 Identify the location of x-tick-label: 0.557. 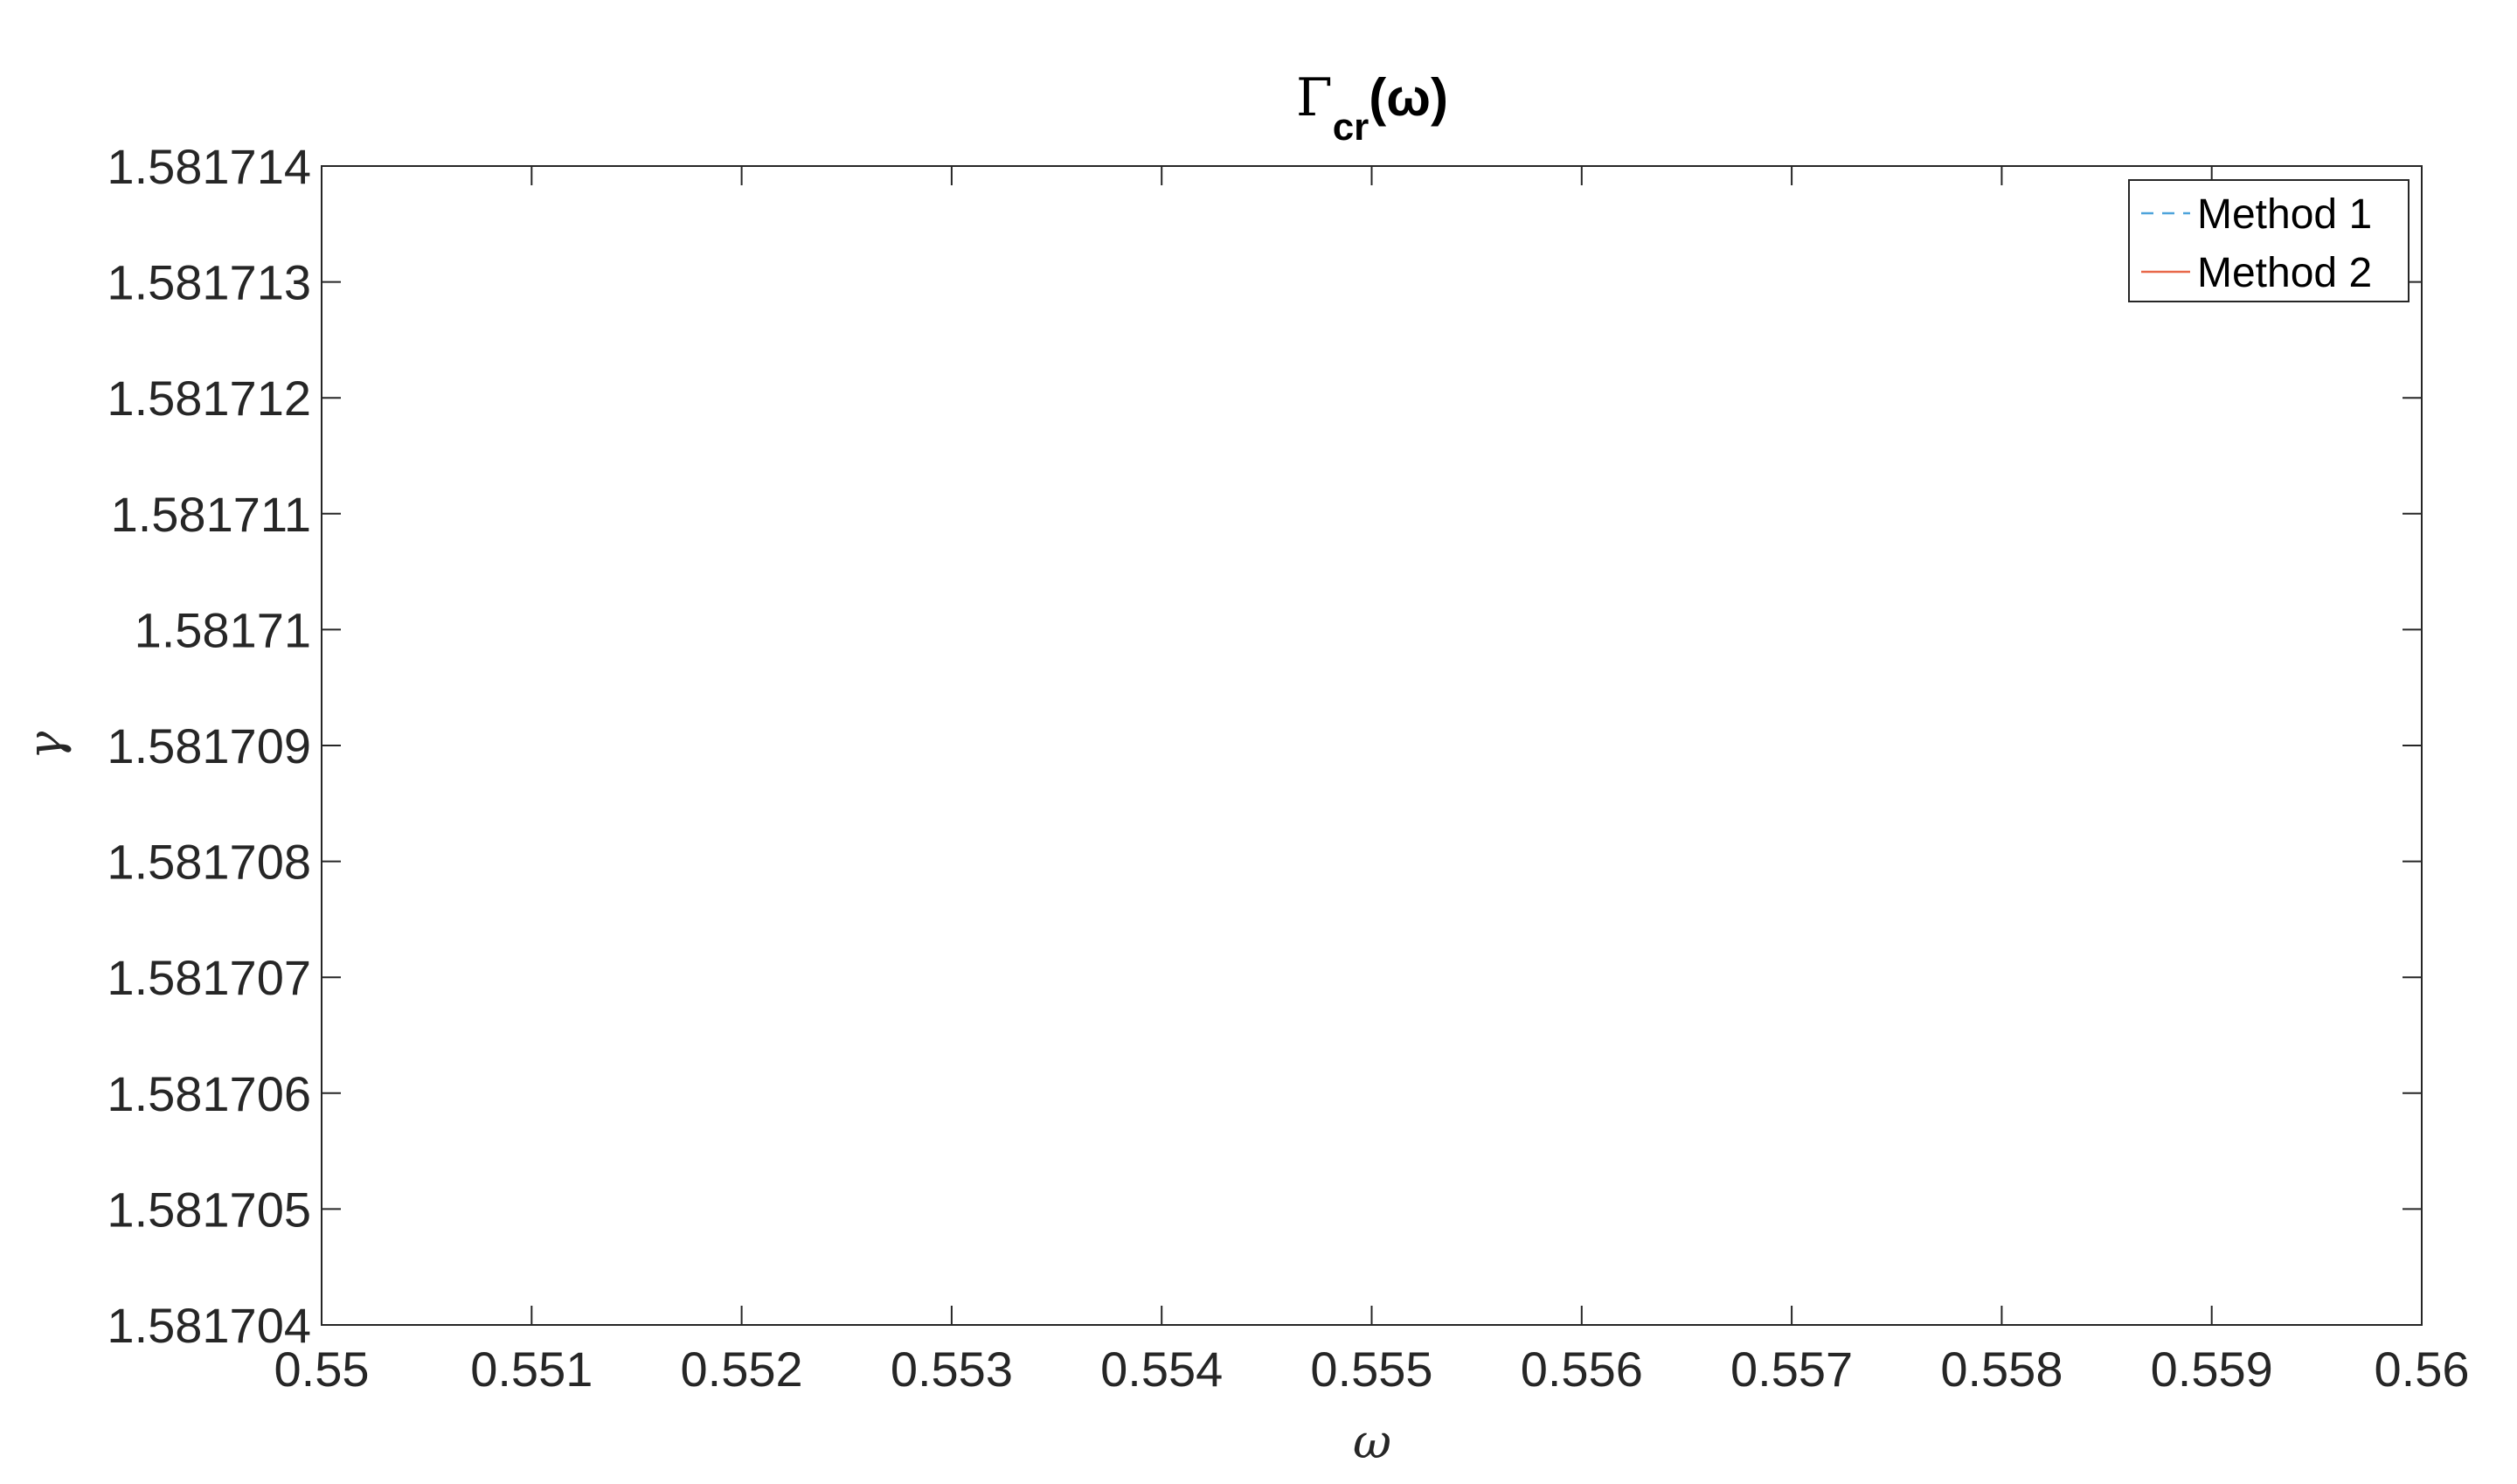
(1791, 1369).